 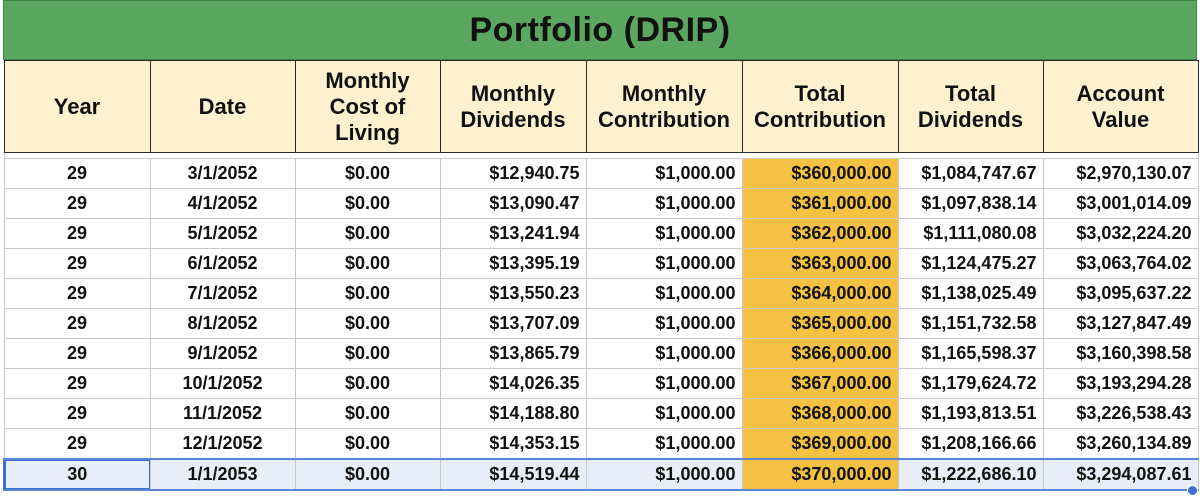 I want to click on cell-monthly-dividends: $14,026.35, so click(x=513, y=383).